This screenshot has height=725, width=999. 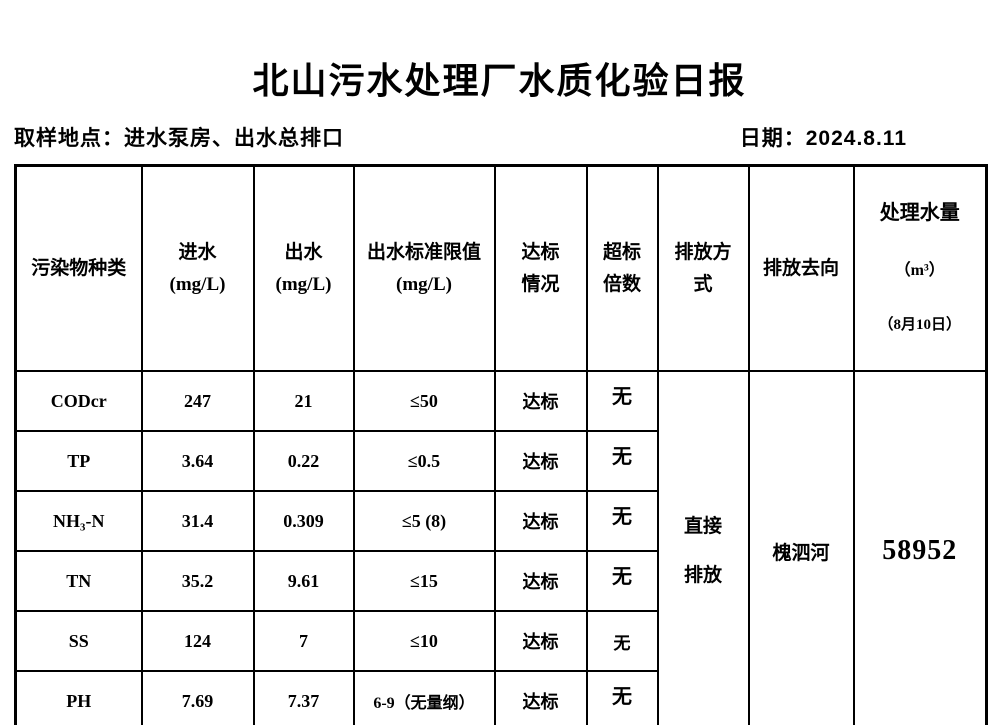 What do you see at coordinates (801, 547) in the screenshot?
I see `discharge-destination-value: 槐泗河` at bounding box center [801, 547].